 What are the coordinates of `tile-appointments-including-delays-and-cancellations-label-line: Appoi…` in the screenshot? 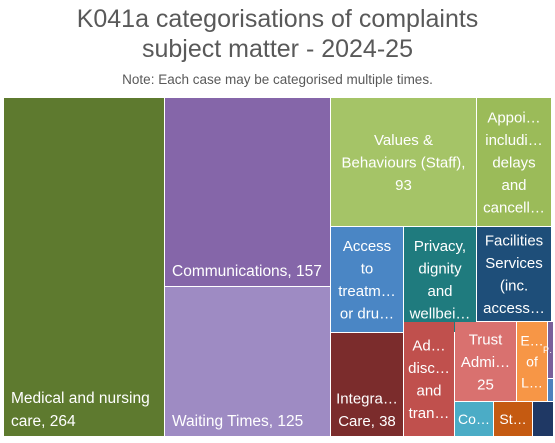 It's located at (513, 117).